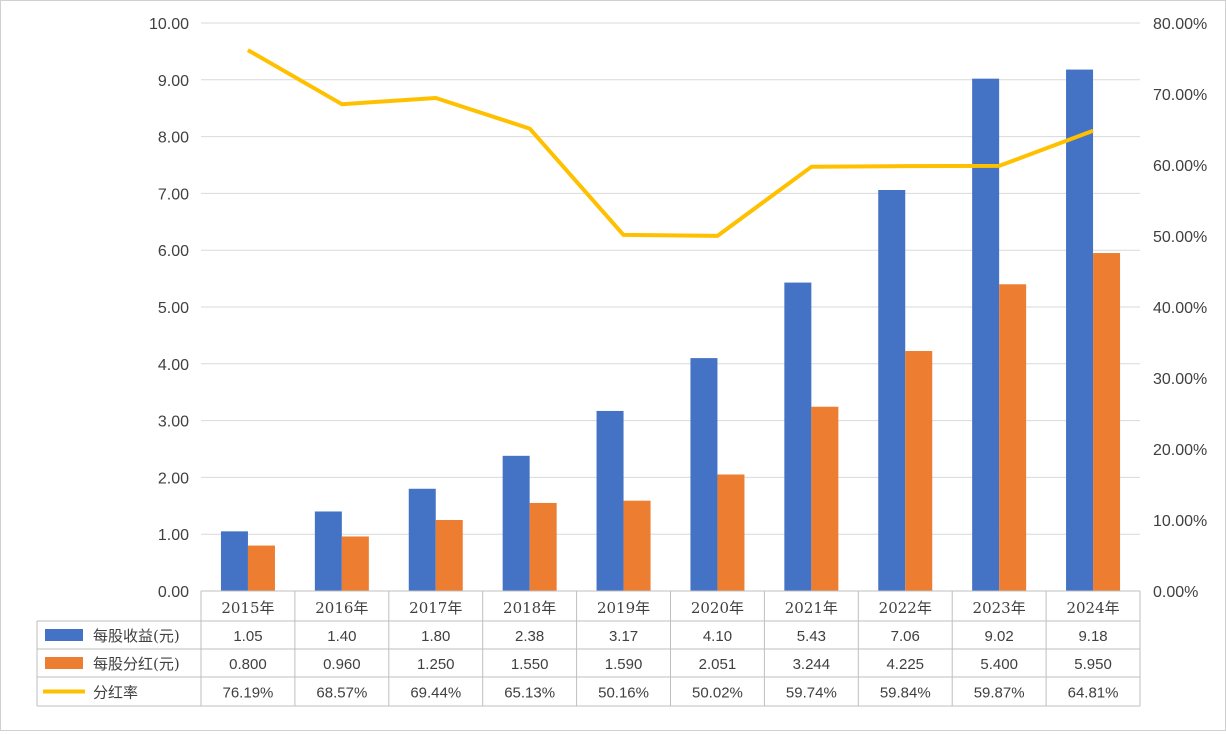 This screenshot has height=735, width=1226. I want to click on table-cell-value: 2.051, so click(718, 664).